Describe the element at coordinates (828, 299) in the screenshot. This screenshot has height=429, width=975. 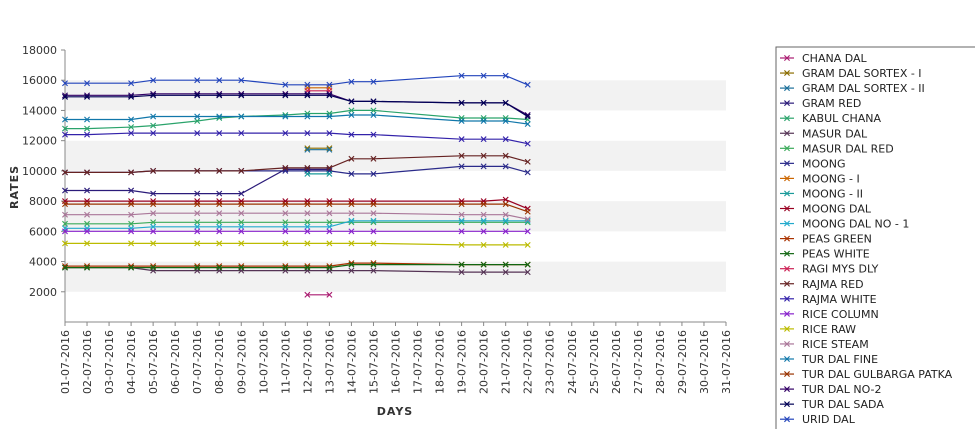
I see `legend-item: RAJMA WHITE` at that location.